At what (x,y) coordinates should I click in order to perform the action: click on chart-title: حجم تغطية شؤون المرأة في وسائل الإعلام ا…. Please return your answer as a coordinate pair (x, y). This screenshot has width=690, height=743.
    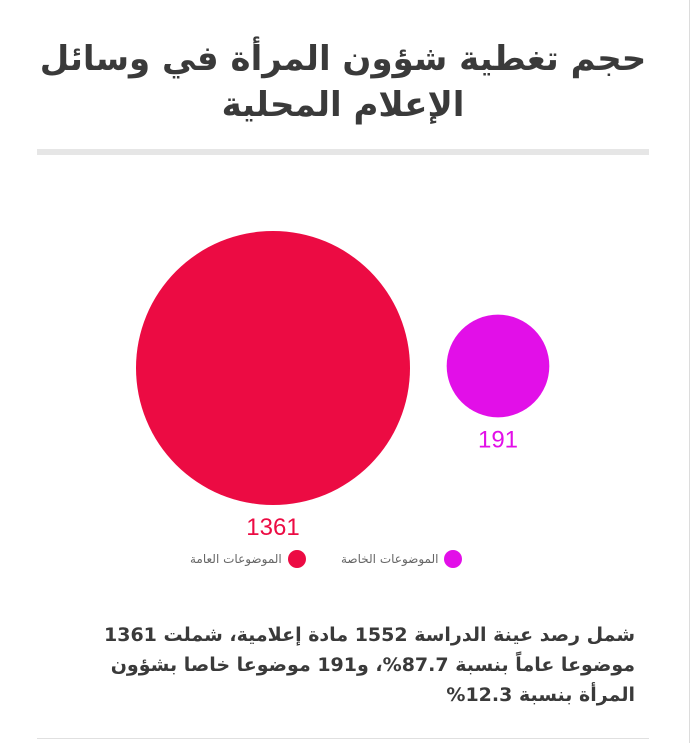
    Looking at the image, I should click on (343, 82).